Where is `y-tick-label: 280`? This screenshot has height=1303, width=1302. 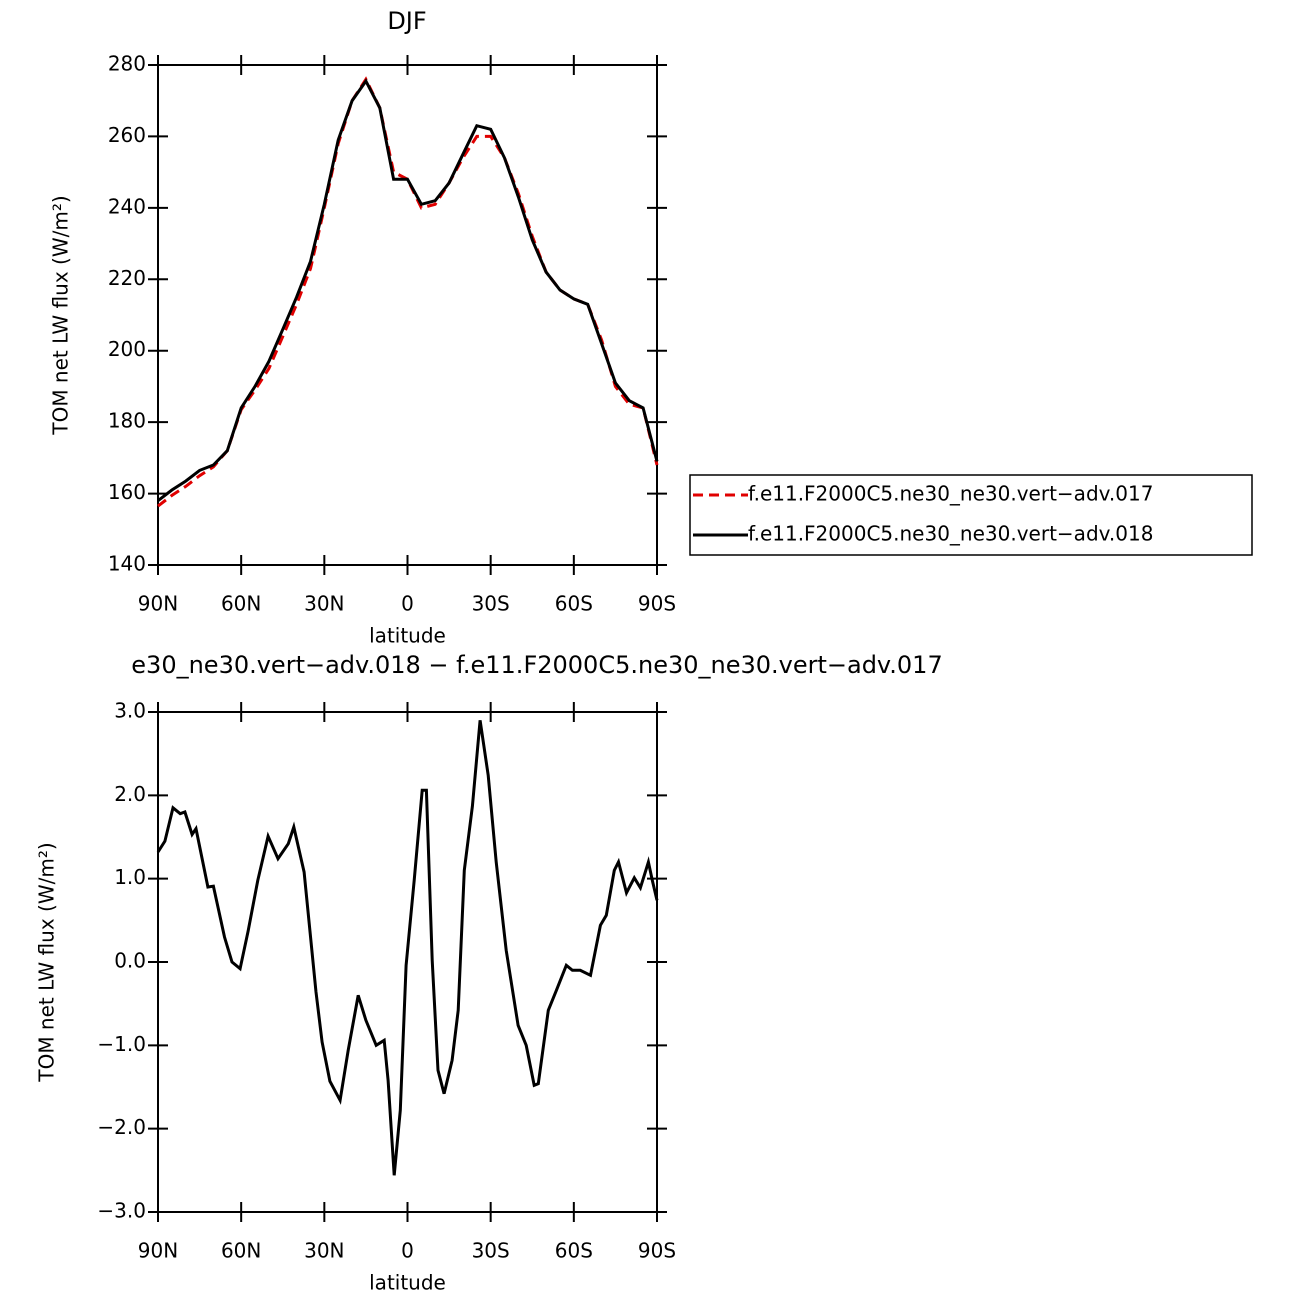 y-tick-label: 280 is located at coordinates (127, 64).